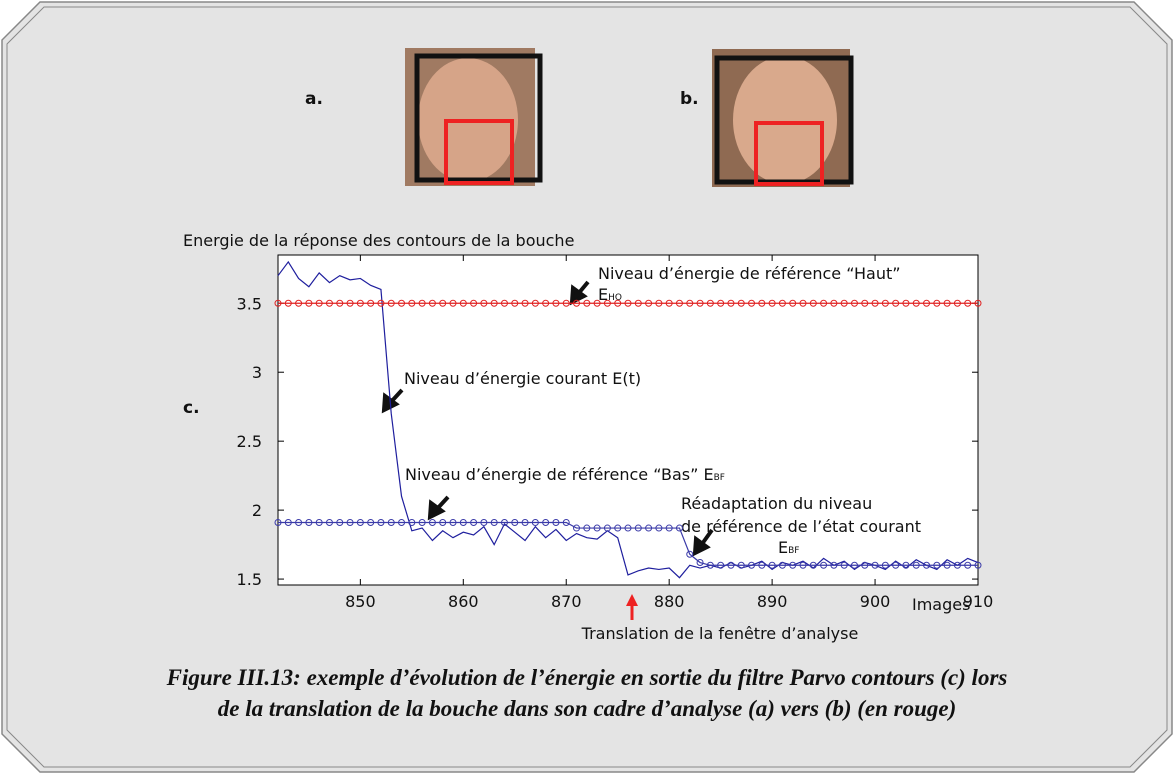 Image resolution: width=1174 pixels, height=778 pixels. Describe the element at coordinates (776, 503) in the screenshot. I see `annotation: Réadaptation du niveau` at that location.